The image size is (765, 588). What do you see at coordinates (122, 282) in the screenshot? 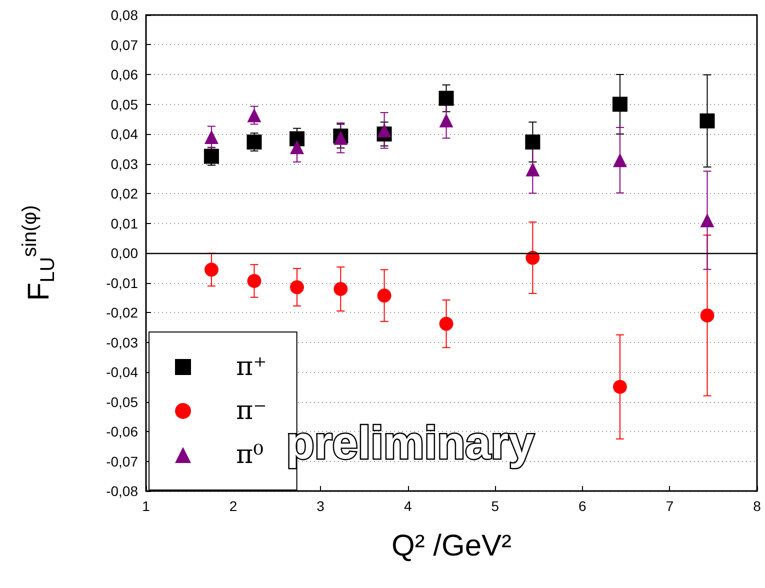
I see `y-tick-label: -0,01` at bounding box center [122, 282].